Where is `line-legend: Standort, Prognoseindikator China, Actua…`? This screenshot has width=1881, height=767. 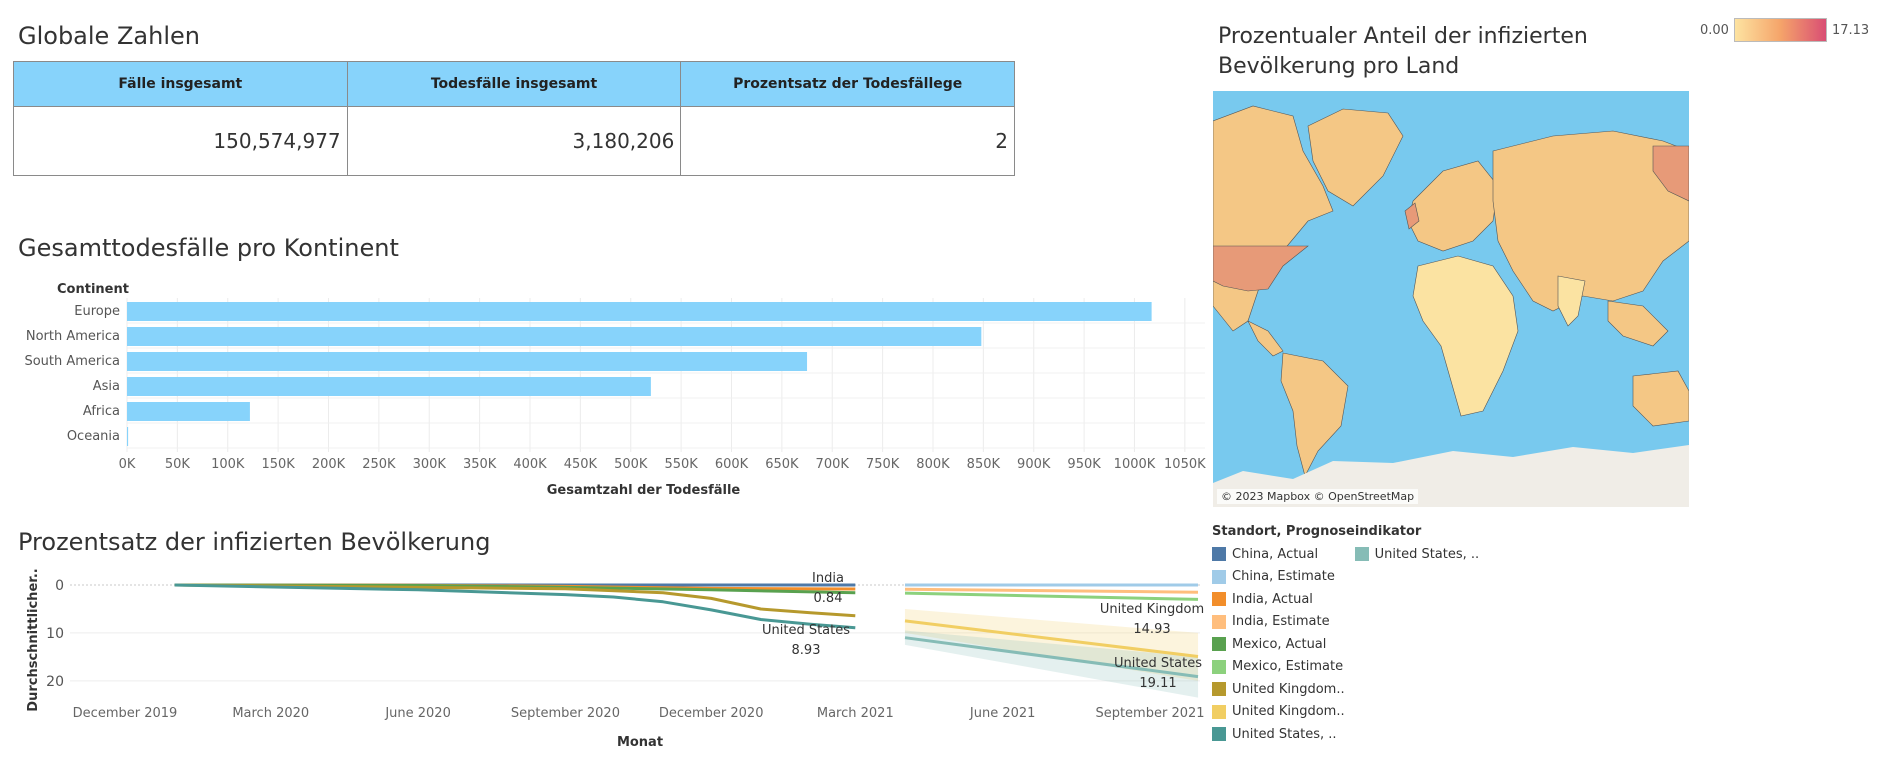
line-legend: Standort, Prognoseindikator China, Actua… is located at coordinates (1345, 635).